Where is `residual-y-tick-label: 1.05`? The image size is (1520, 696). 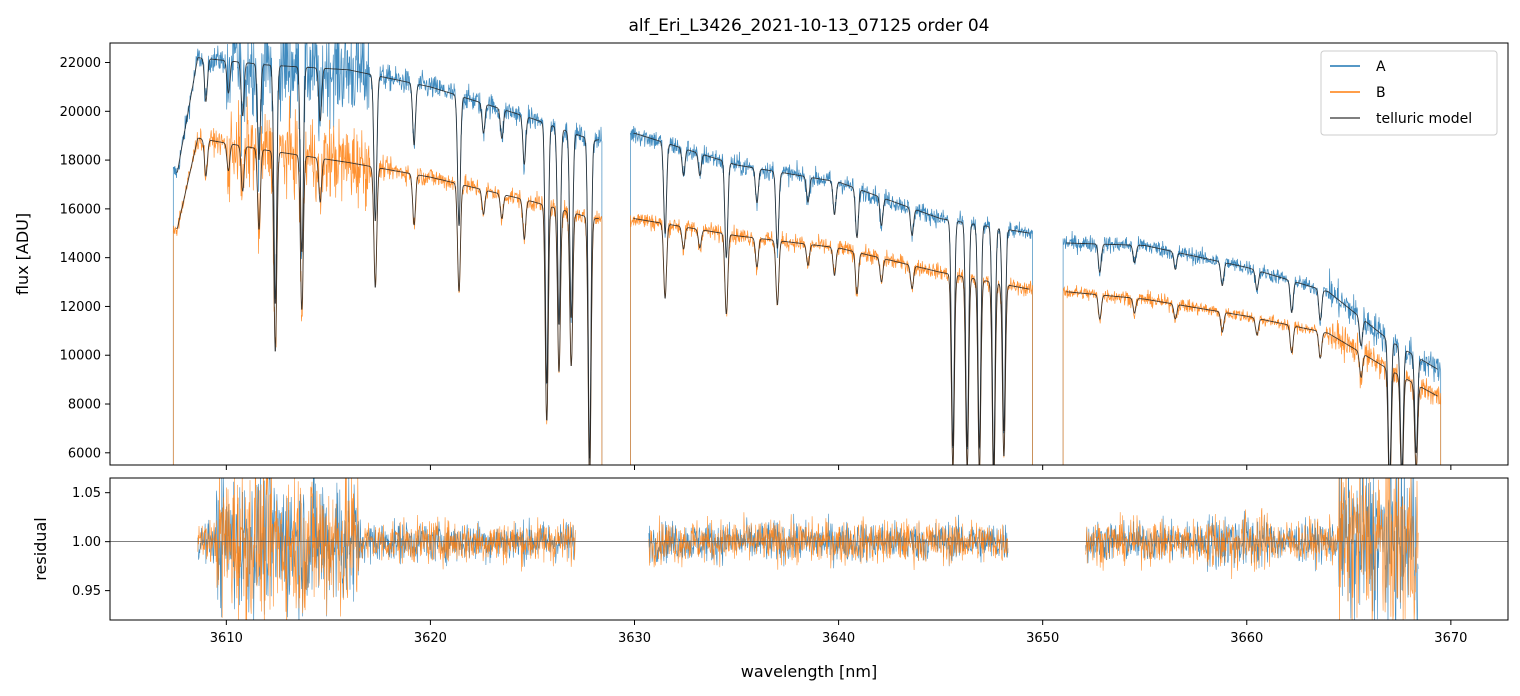
residual-y-tick-label: 1.05 is located at coordinates (86, 493).